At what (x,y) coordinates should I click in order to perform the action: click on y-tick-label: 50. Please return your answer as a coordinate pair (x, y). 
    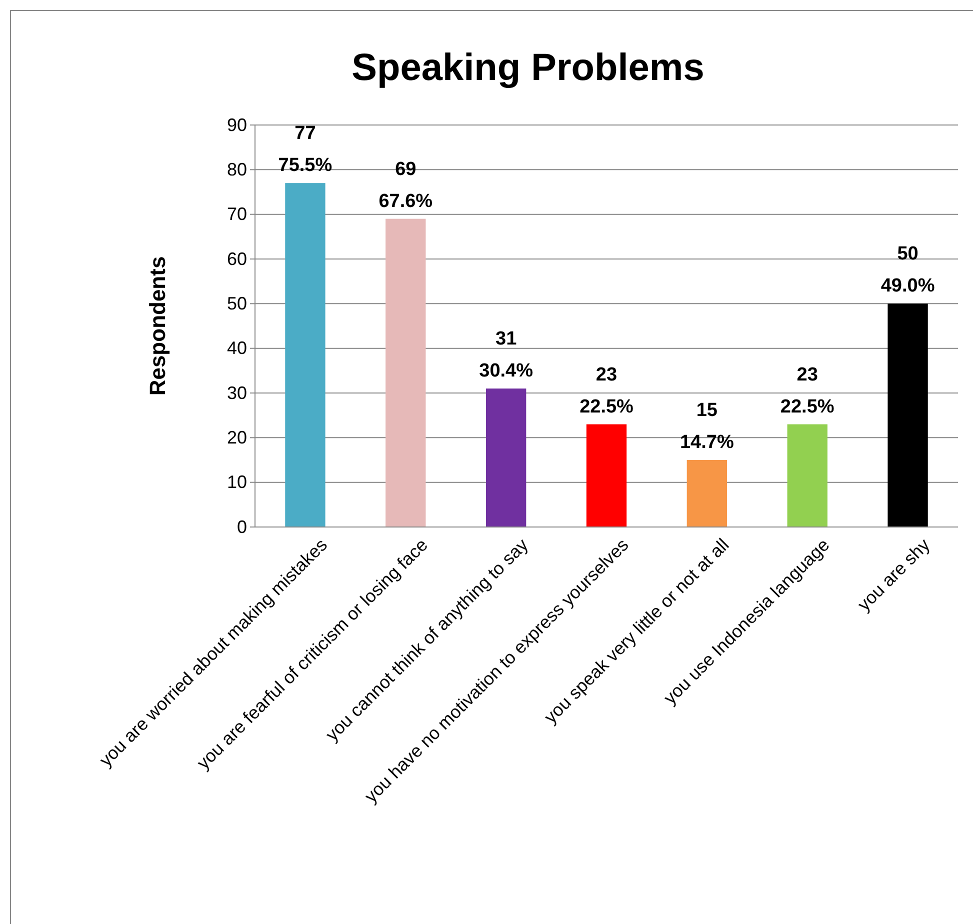
    Looking at the image, I should click on (236, 303).